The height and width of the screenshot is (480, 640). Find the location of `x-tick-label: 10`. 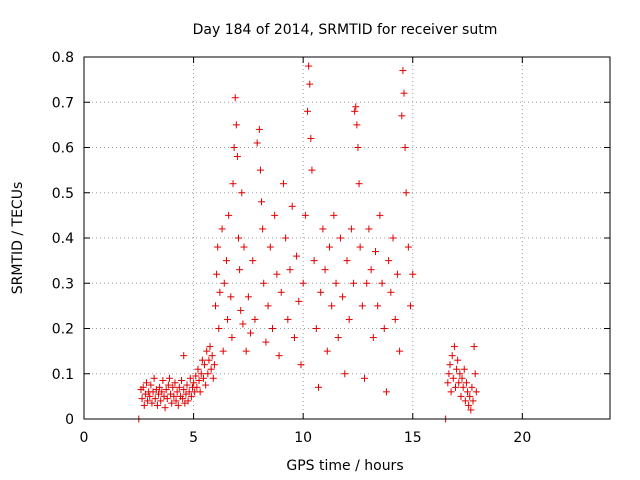

x-tick-label: 10 is located at coordinates (303, 438).